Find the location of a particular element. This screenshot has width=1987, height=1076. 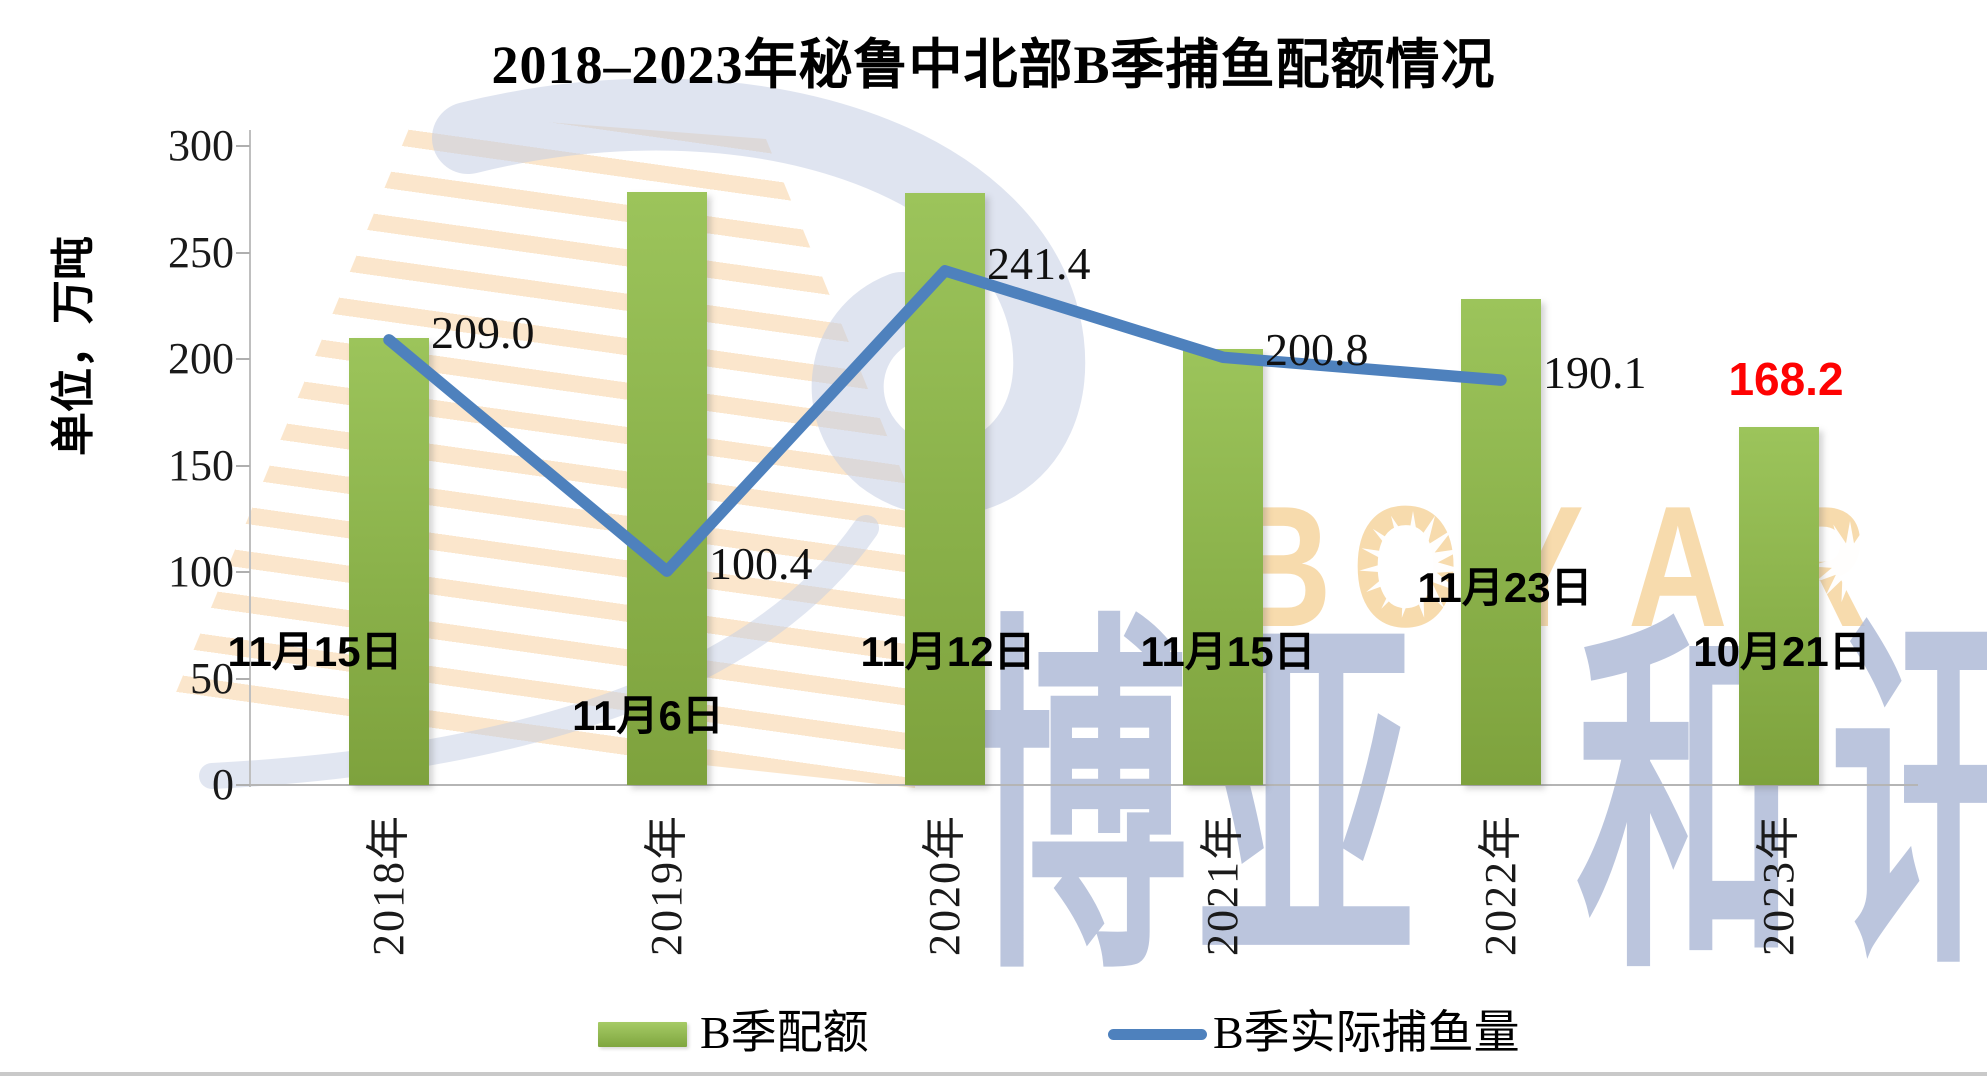

bar-2019年 is located at coordinates (667, 488).